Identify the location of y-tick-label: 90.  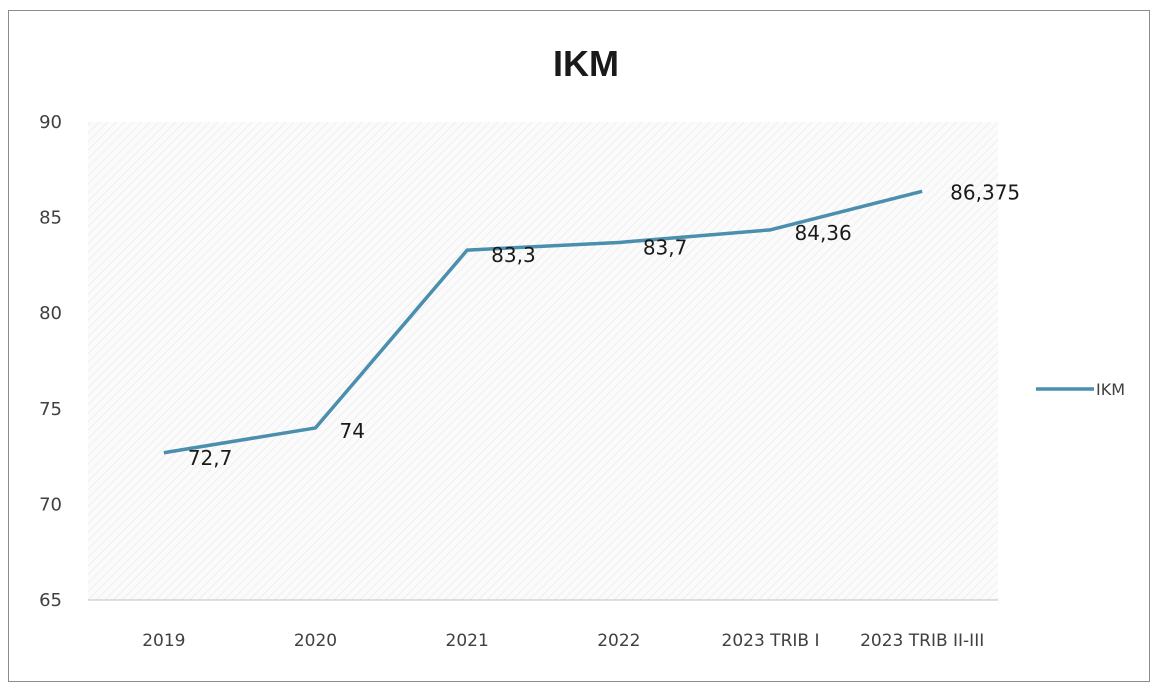
(50, 122).